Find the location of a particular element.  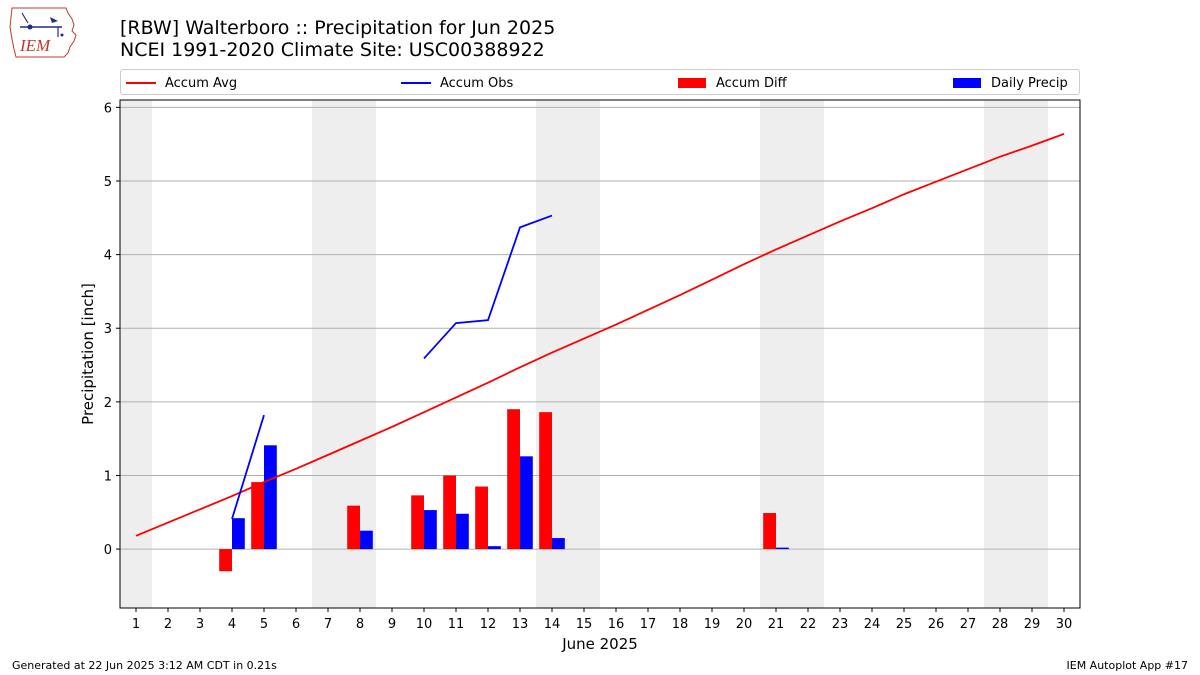

legend-accum-diff: Accum Diff is located at coordinates (732, 83).